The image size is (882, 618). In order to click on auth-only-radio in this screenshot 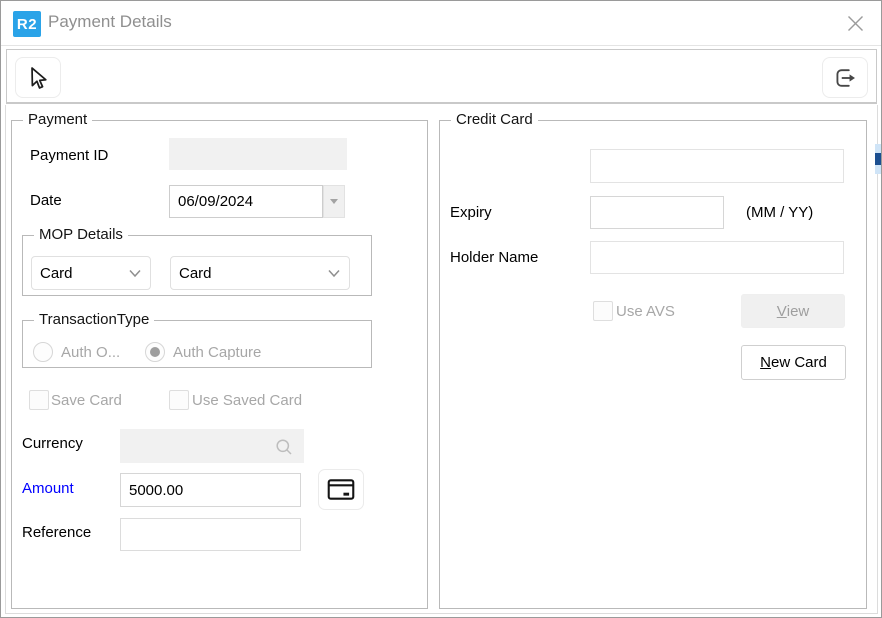, I will do `click(43, 352)`.